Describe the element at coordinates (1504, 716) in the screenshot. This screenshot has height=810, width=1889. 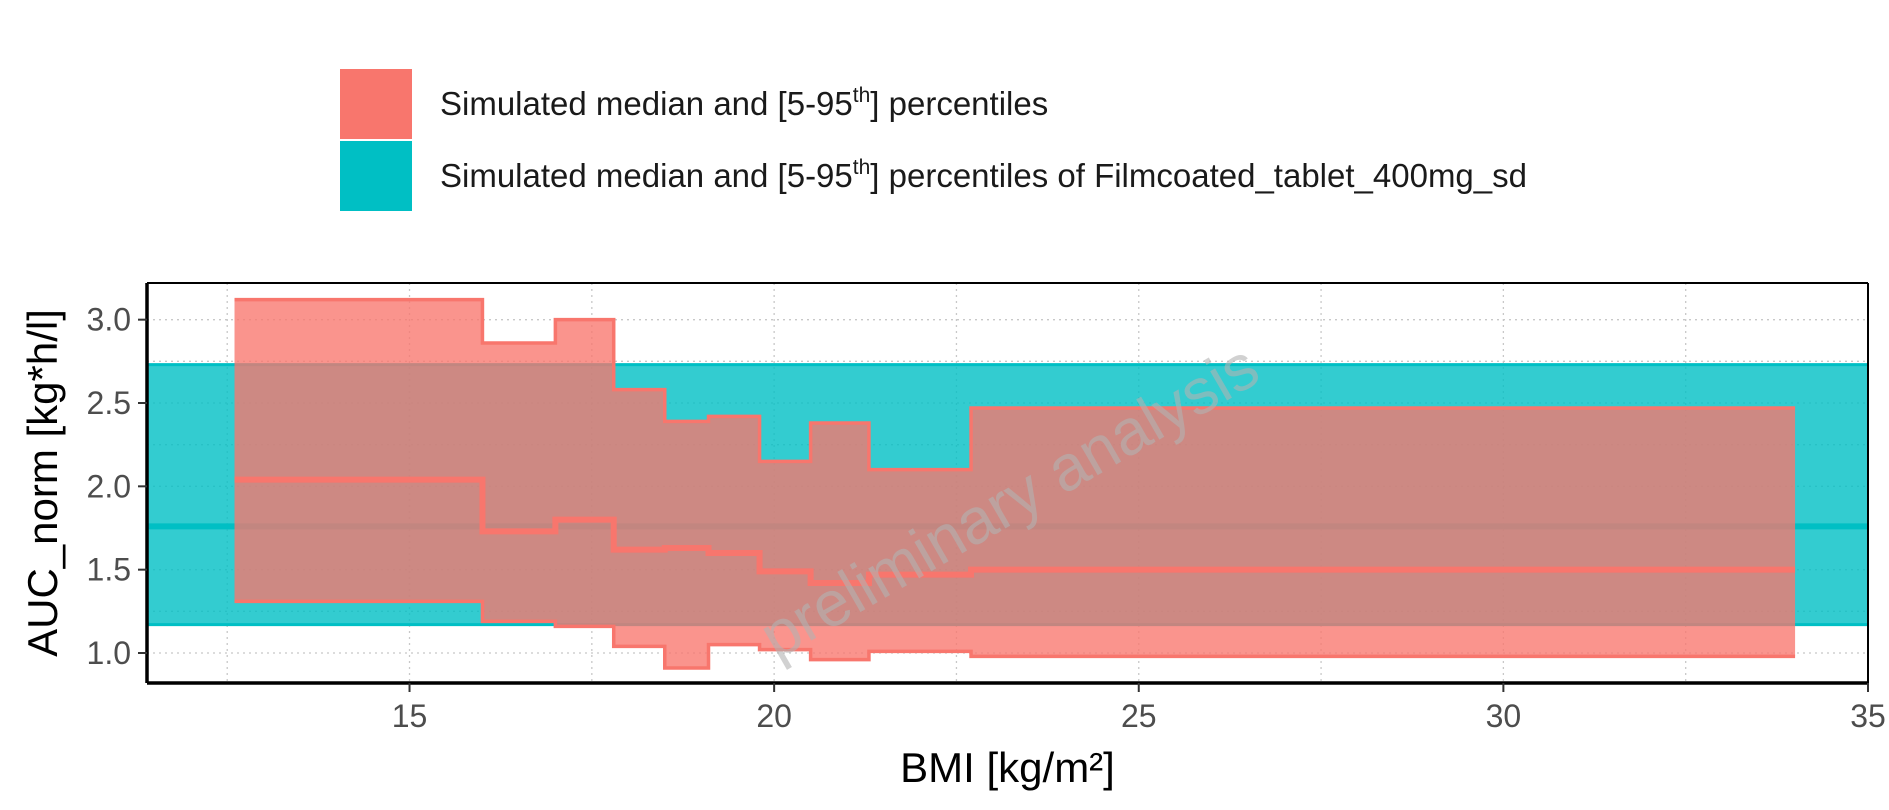
I see `x-tick-label: 30` at that location.